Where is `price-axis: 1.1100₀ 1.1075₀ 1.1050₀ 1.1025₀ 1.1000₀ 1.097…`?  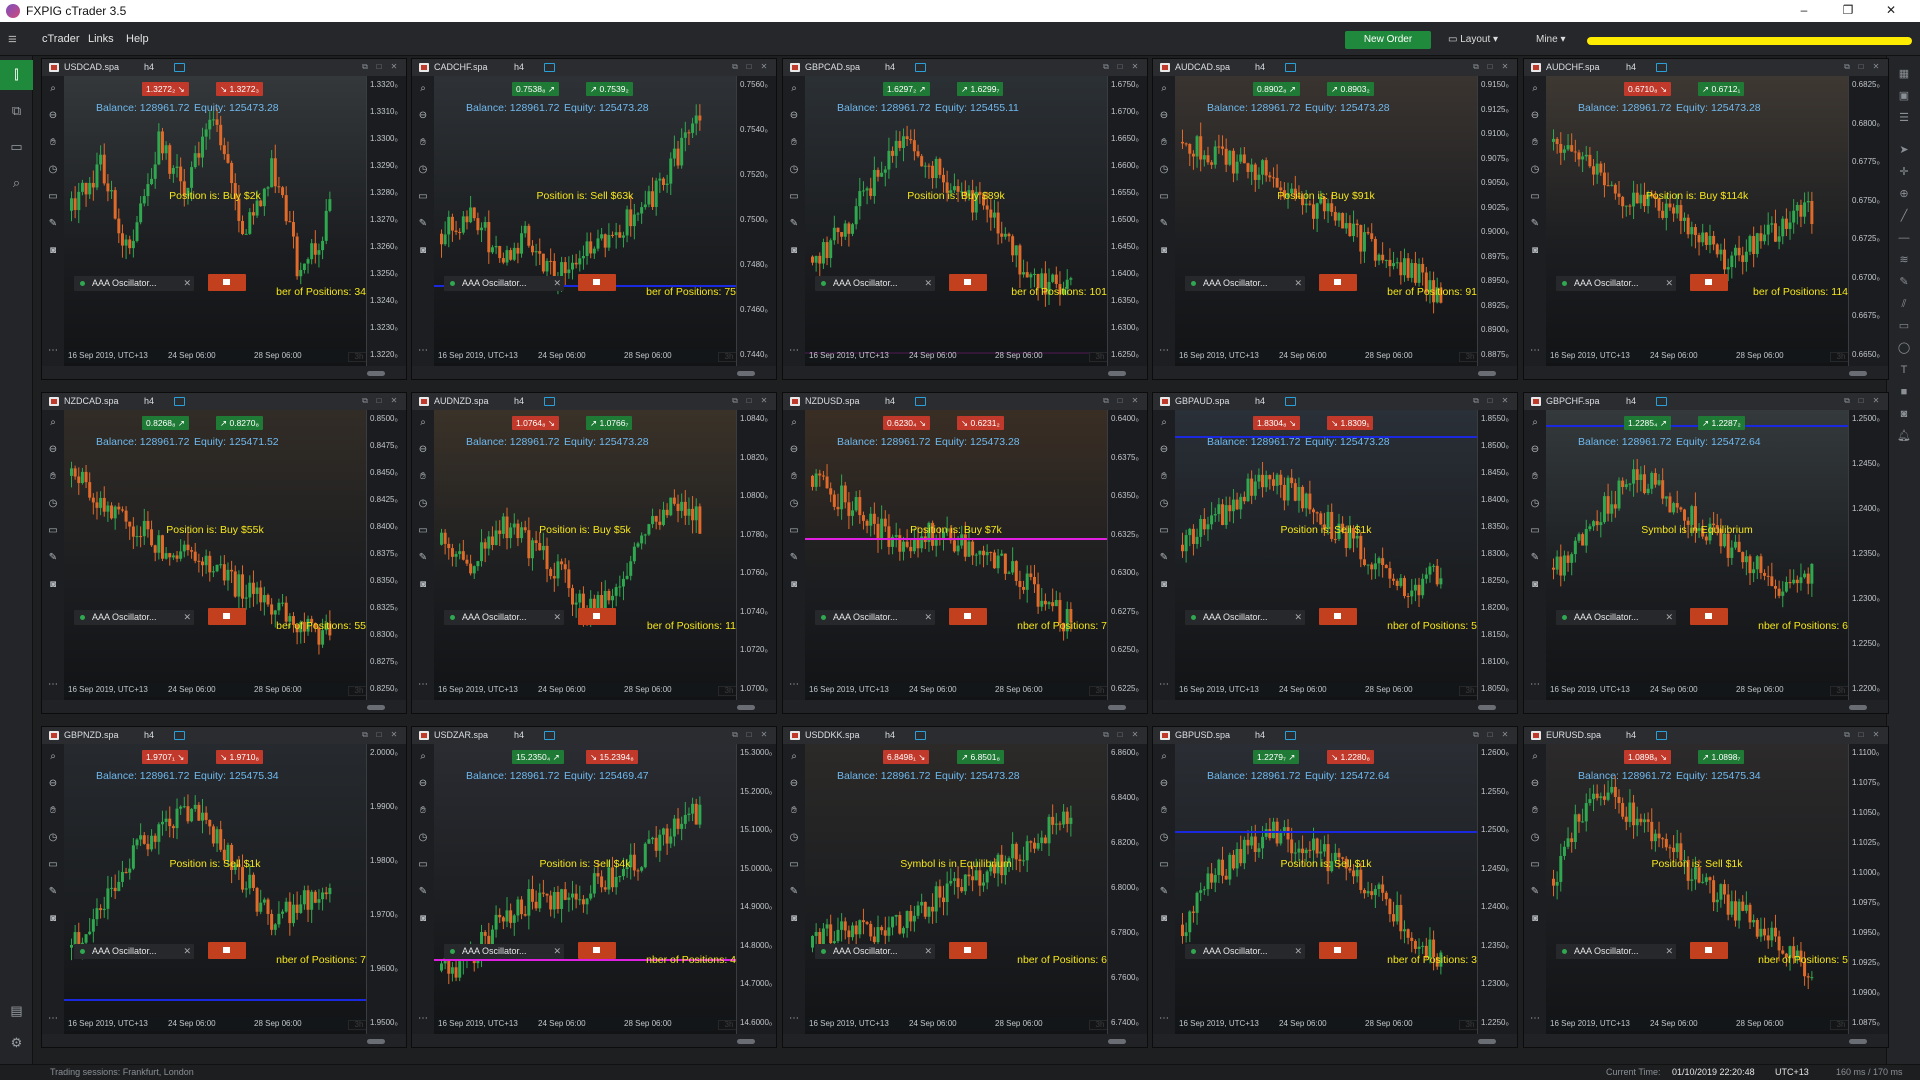
price-axis: 1.1100₀ 1.1075₀ 1.1050₀ 1.1025₀ 1.1000₀ 1.097… is located at coordinates (1868, 889).